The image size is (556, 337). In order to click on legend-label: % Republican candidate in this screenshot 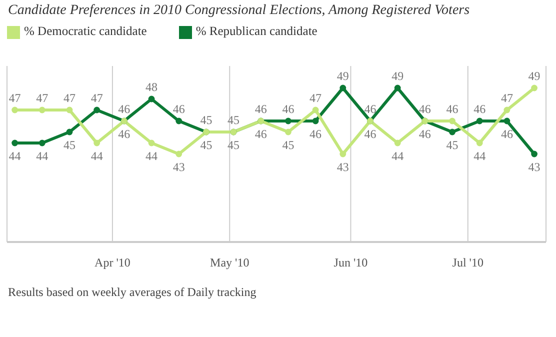, I will do `click(257, 31)`.